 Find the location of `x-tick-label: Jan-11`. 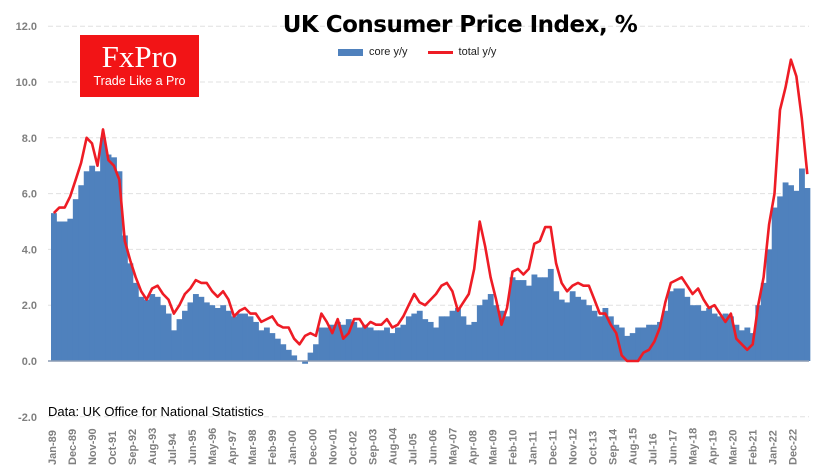

x-tick-label: Jan-11 is located at coordinates (533, 448).